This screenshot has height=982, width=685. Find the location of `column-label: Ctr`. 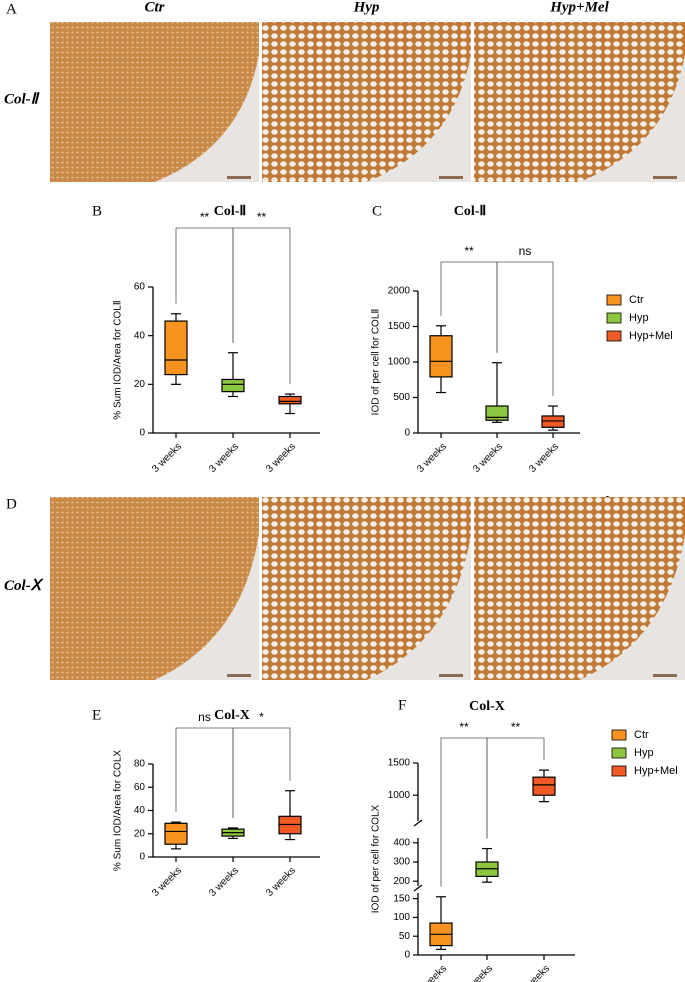

column-label: Ctr is located at coordinates (154, 7).